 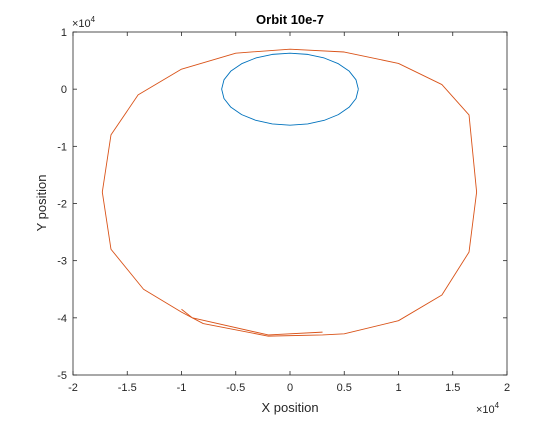 What do you see at coordinates (64, 90) in the screenshot?
I see `y-tick-label: 0` at bounding box center [64, 90].